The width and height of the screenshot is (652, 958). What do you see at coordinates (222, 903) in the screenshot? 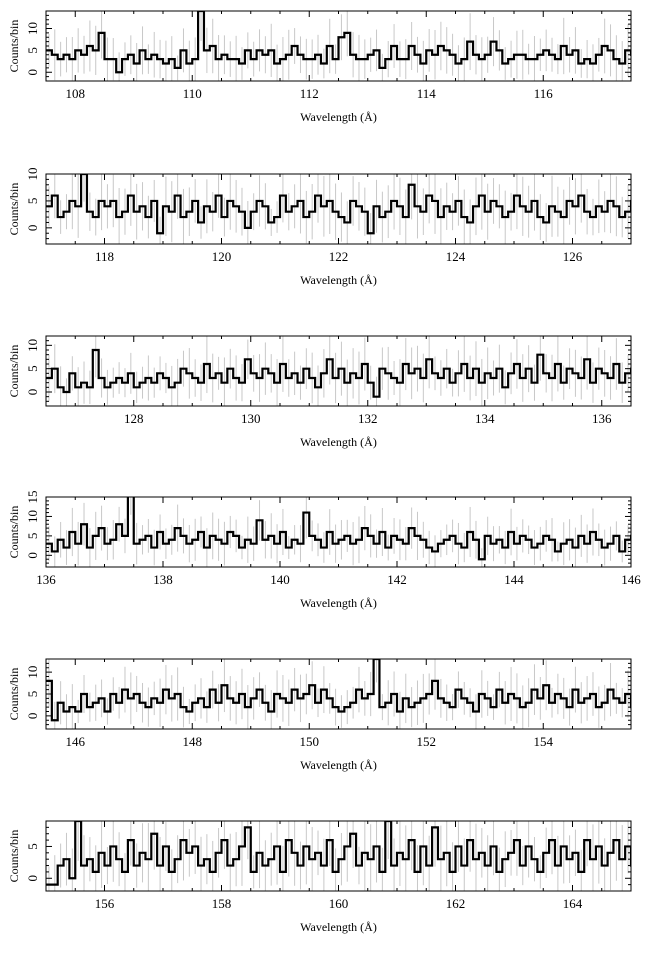
I see `x-tick-label: 158` at bounding box center [222, 903].